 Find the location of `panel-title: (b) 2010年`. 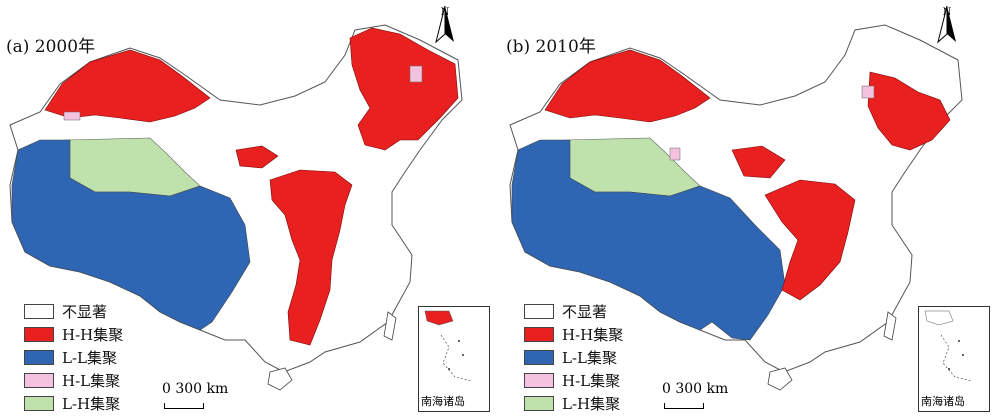

panel-title: (b) 2010年 is located at coordinates (551, 47).